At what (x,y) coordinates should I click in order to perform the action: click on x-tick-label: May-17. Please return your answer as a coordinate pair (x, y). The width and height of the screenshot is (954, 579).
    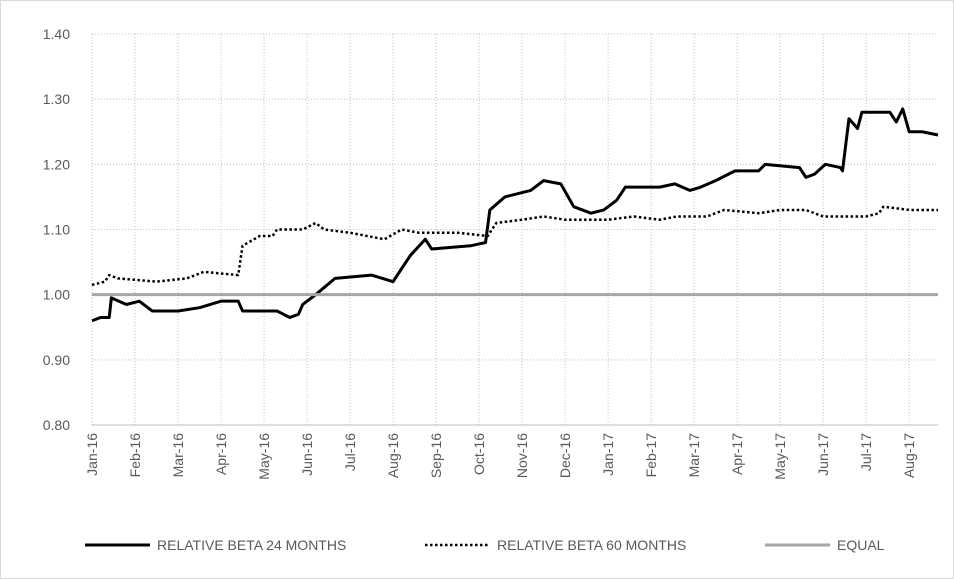
    Looking at the image, I should click on (780, 456).